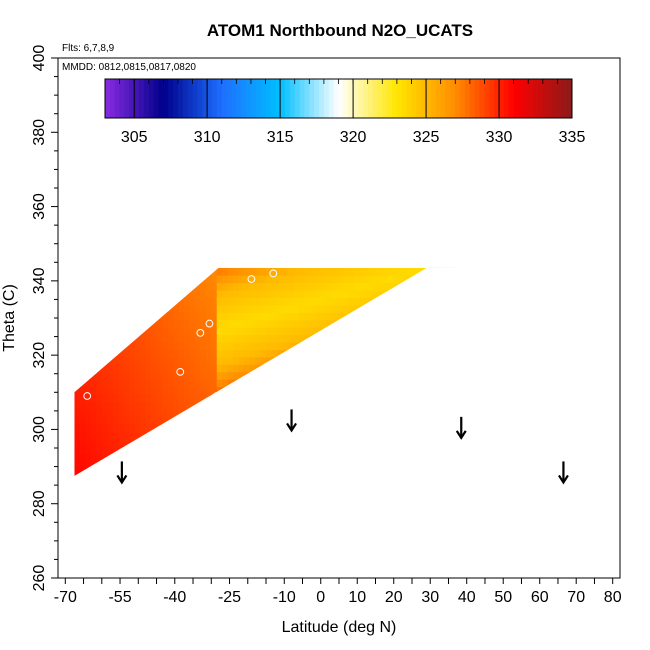 The image size is (650, 650). Describe the element at coordinates (340, 30) in the screenshot. I see `chart-title: ATOM1 Northbound N2O_UCATS` at that location.